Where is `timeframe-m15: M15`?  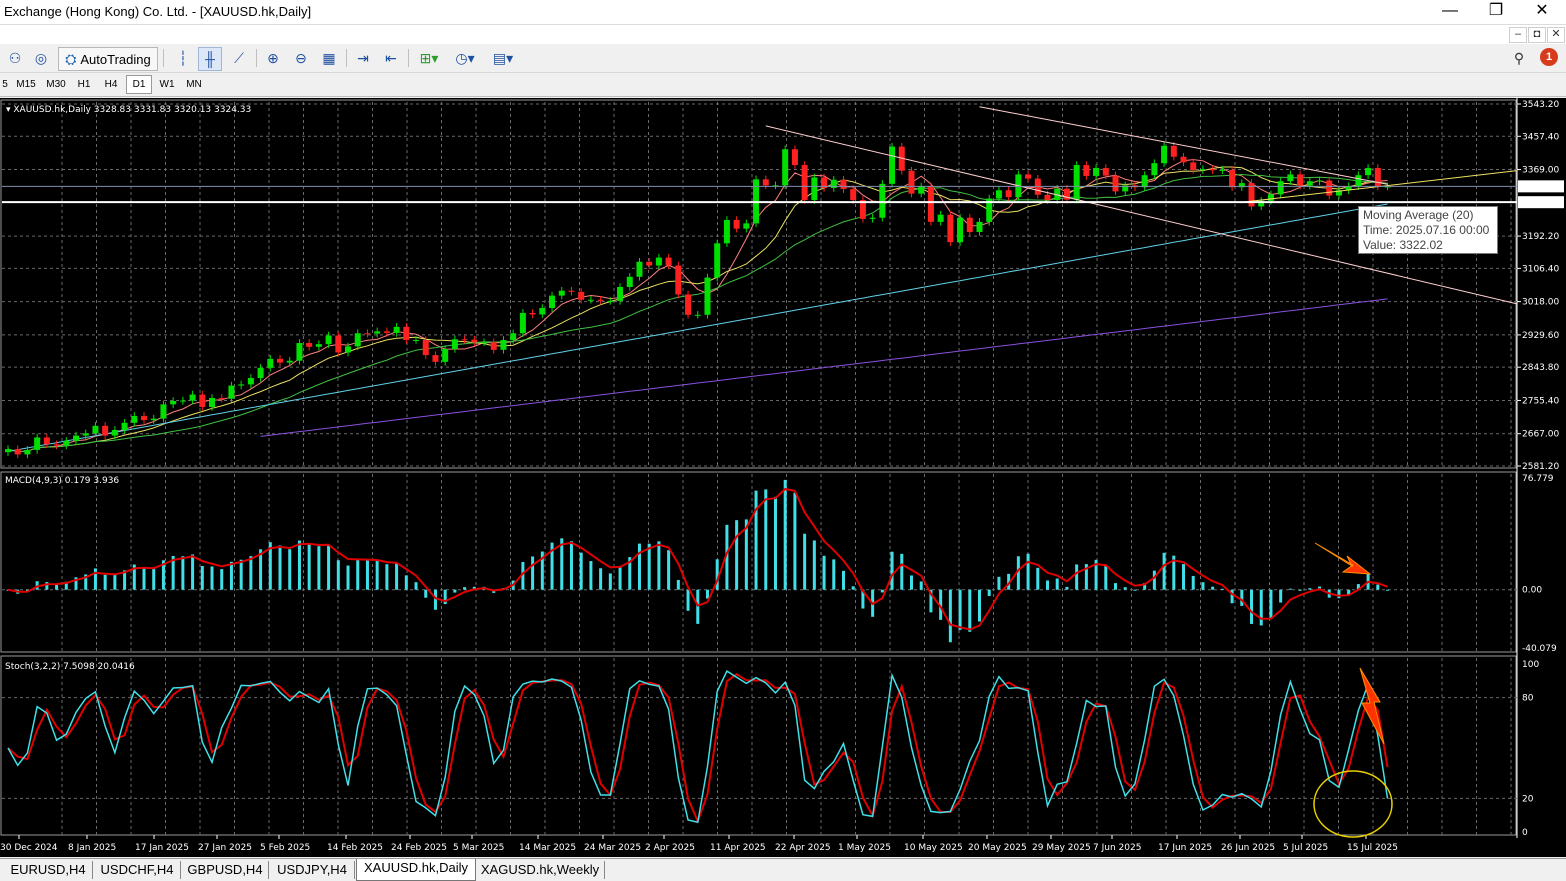
timeframe-m15: M15 is located at coordinates (26, 84).